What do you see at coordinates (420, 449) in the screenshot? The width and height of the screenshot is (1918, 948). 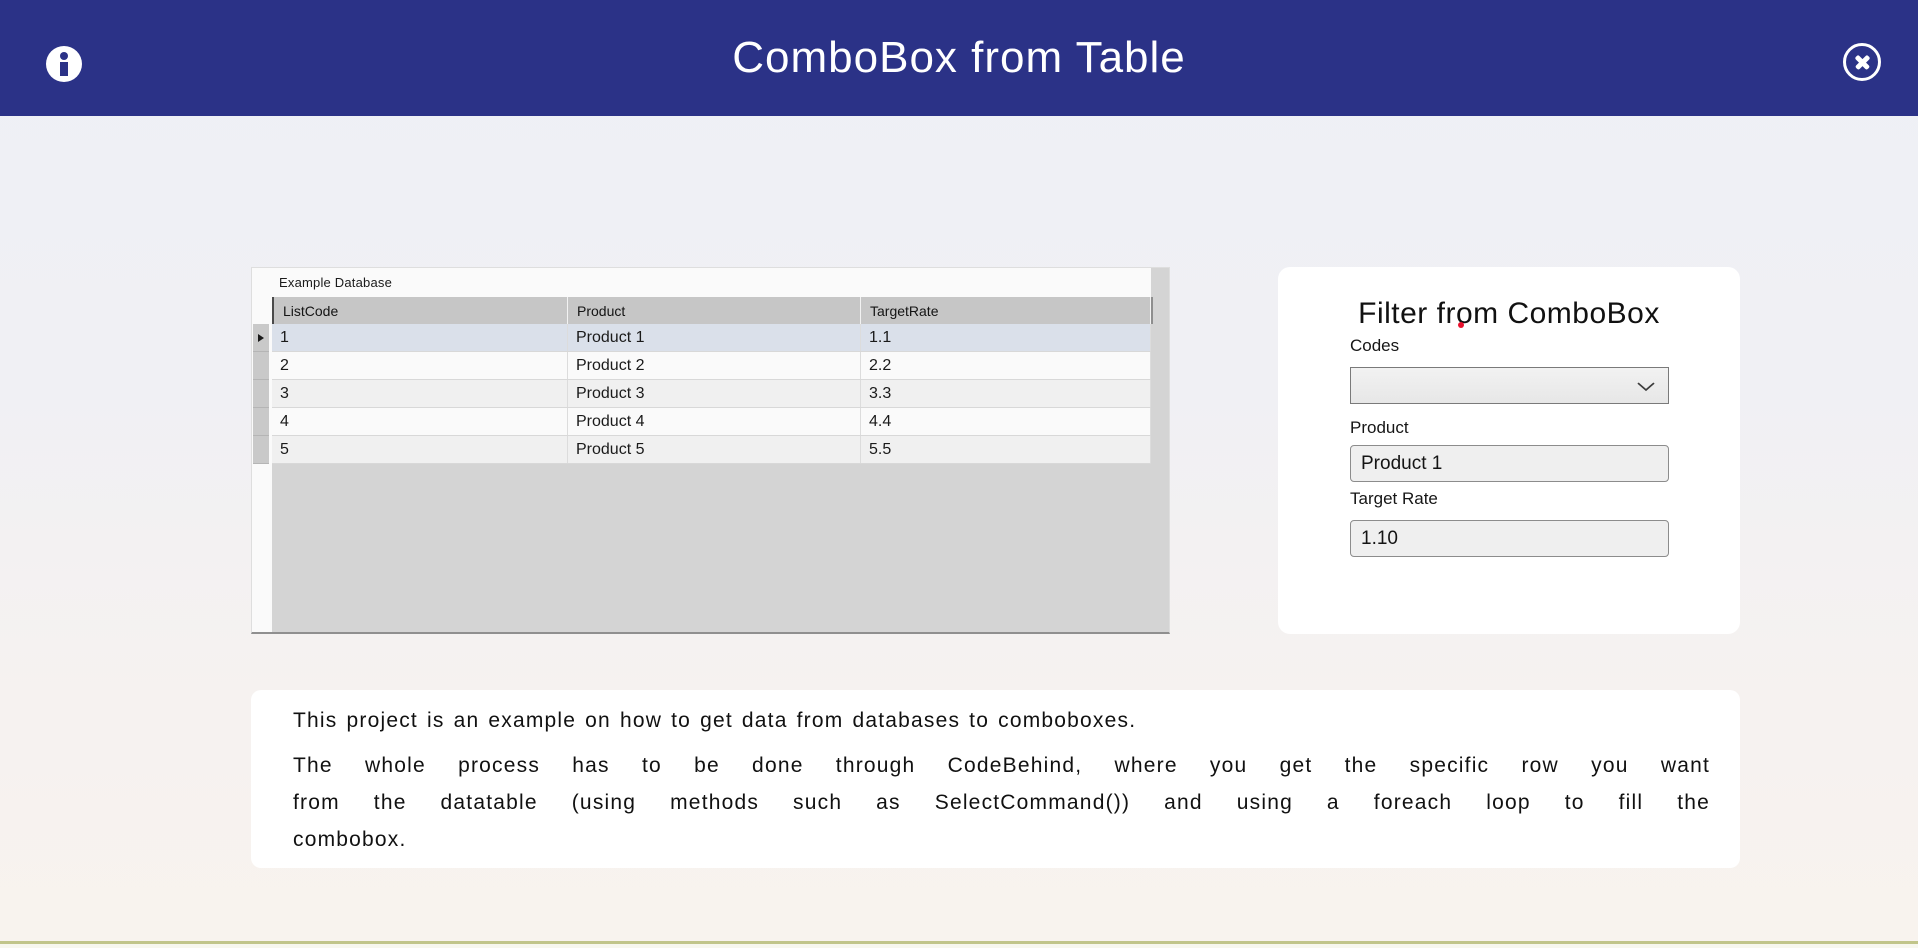 I see `cell-listcode: 5` at bounding box center [420, 449].